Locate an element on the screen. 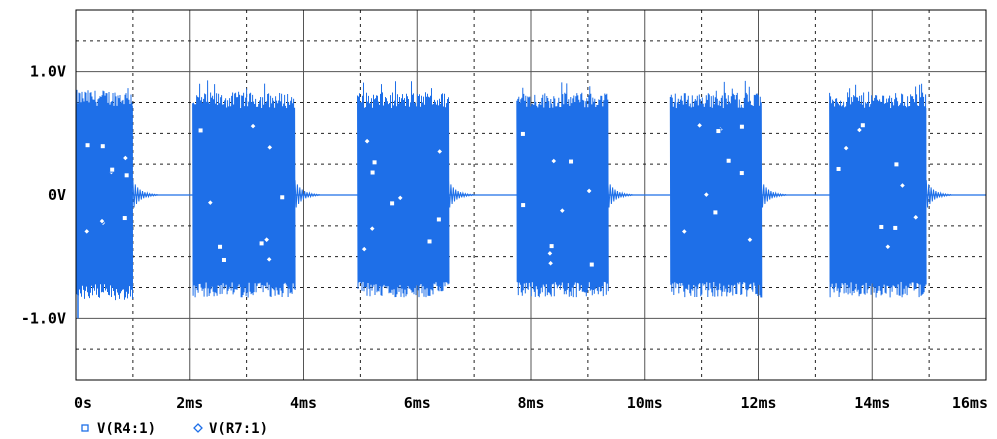 Image resolution: width=997 pixels, height=439 pixels. diamond-marker-icon is located at coordinates (198, 428).